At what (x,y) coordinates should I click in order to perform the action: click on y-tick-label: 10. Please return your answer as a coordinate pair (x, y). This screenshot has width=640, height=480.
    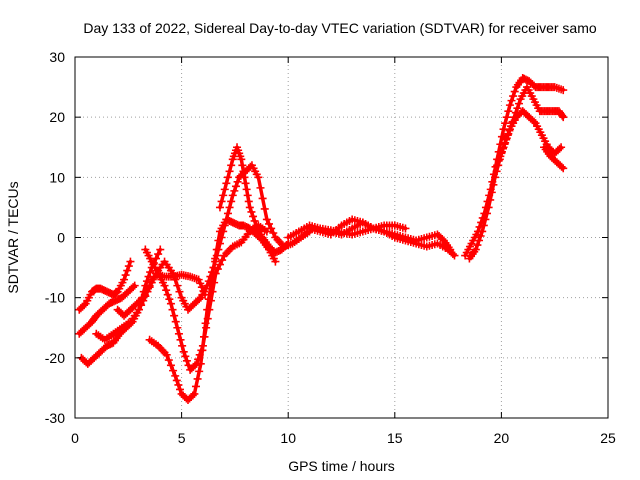
    Looking at the image, I should click on (57, 177).